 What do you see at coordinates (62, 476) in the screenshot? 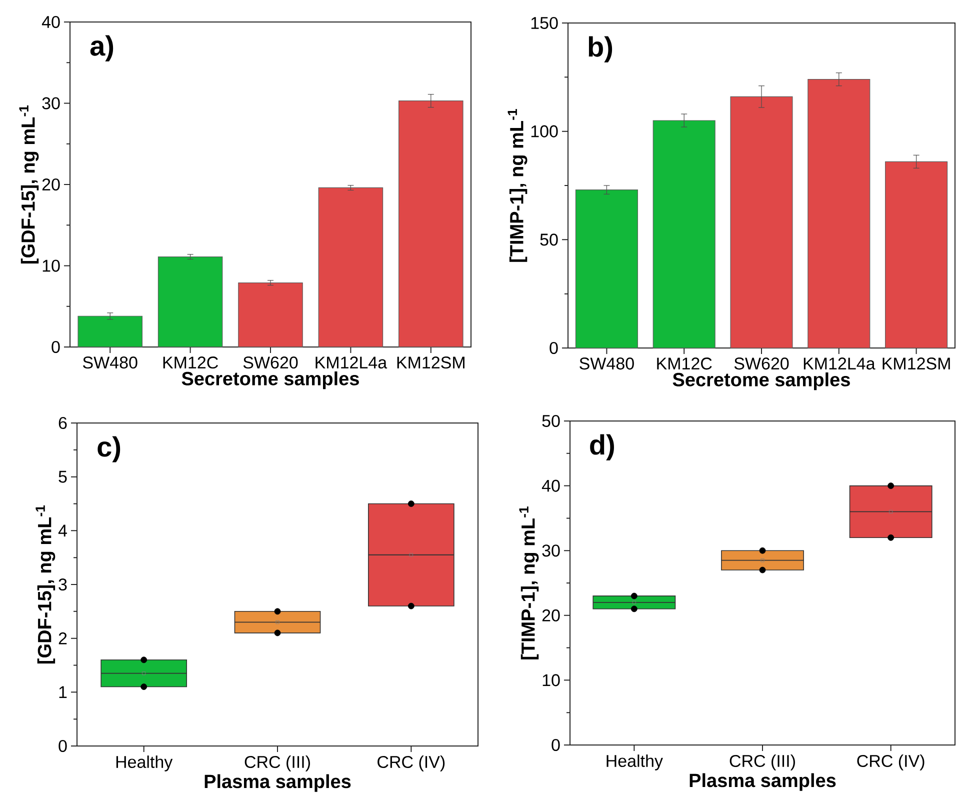
I see `y-tick-label: 5` at bounding box center [62, 476].